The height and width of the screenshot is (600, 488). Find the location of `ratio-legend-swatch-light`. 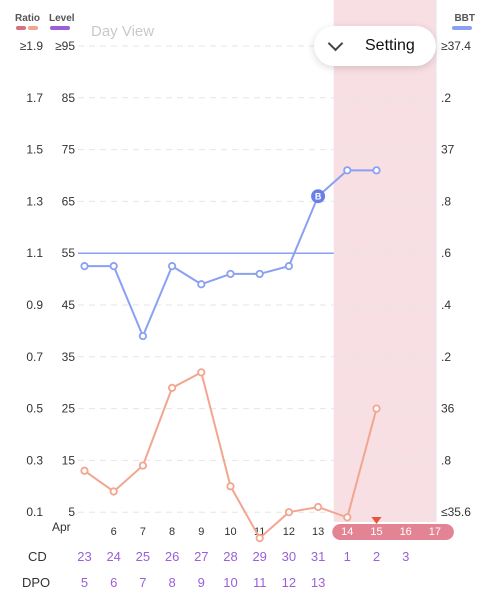

ratio-legend-swatch-light is located at coordinates (33, 28).